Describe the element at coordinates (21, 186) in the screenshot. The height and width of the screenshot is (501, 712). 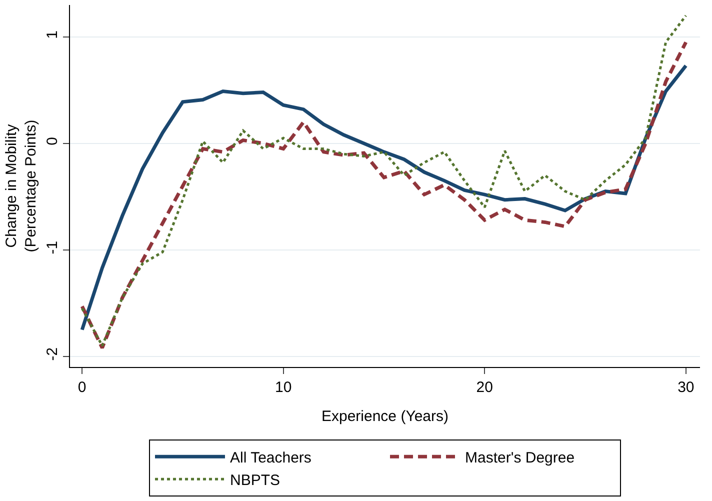
I see `y-axis-title: Change in Mobility (Percentage Points)` at that location.